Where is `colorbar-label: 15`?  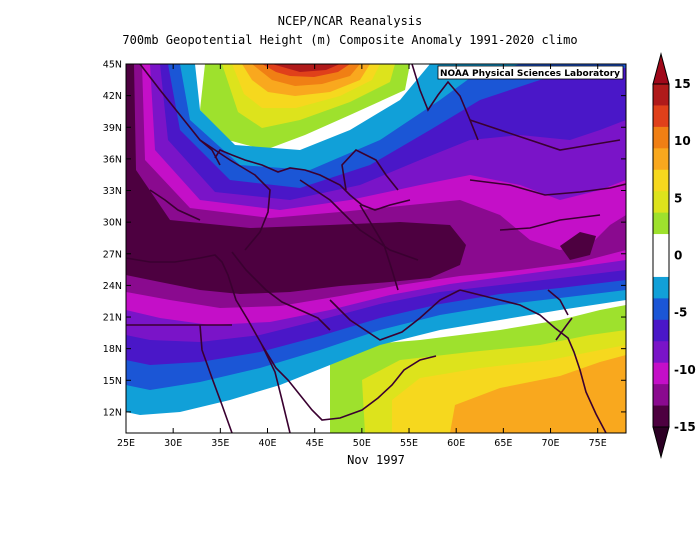
colorbar-label: 15 is located at coordinates (682, 84).